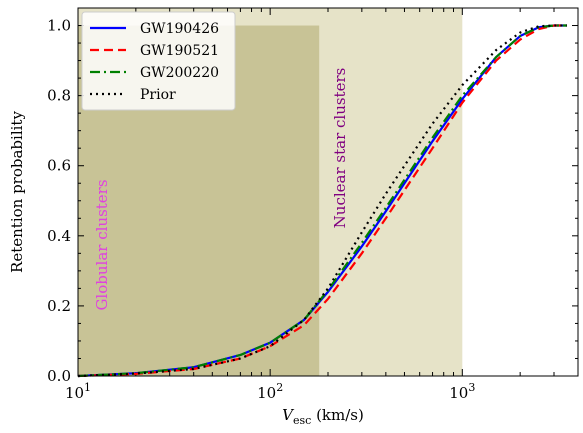 The image size is (583, 433). What do you see at coordinates (158, 95) in the screenshot?
I see `legend-label-prior: Prior` at bounding box center [158, 95].